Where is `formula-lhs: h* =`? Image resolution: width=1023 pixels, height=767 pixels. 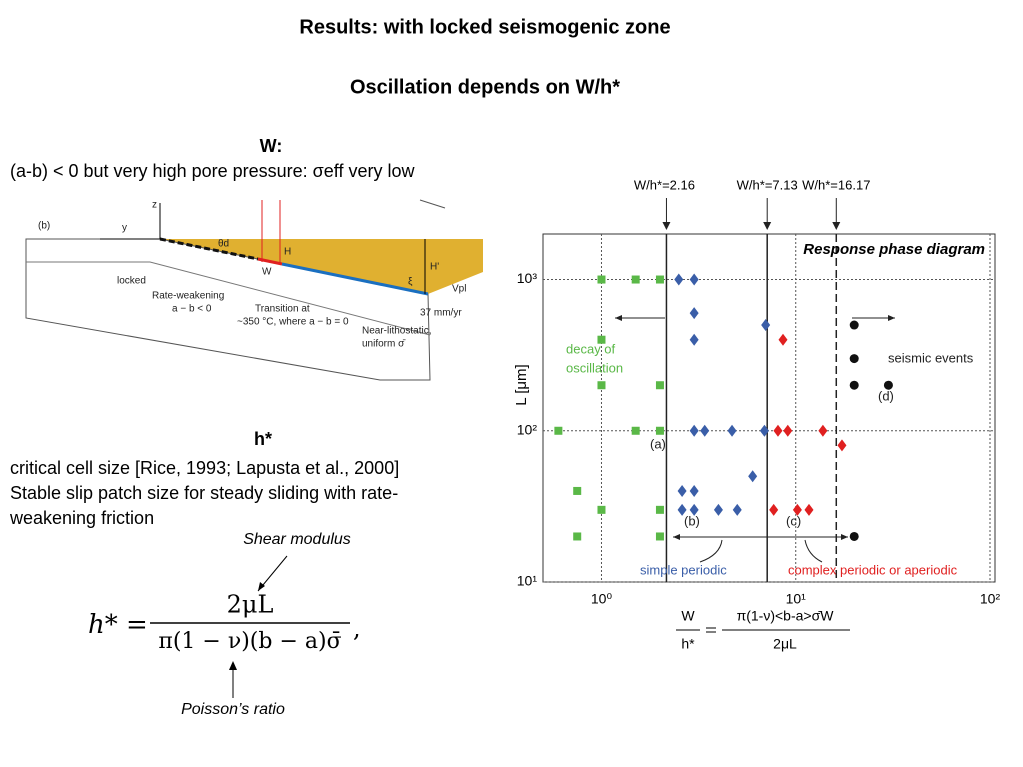 formula-lhs: h* = is located at coordinates (118, 625).